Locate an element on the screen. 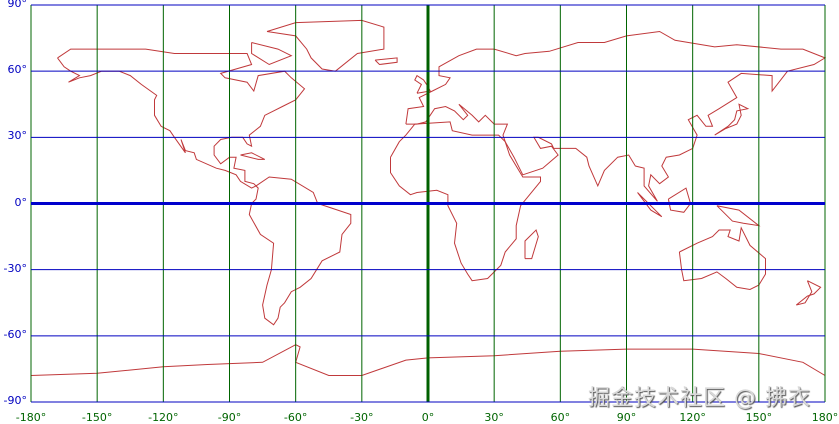 The image size is (839, 424). latitude-label: 30° is located at coordinates (17, 136).